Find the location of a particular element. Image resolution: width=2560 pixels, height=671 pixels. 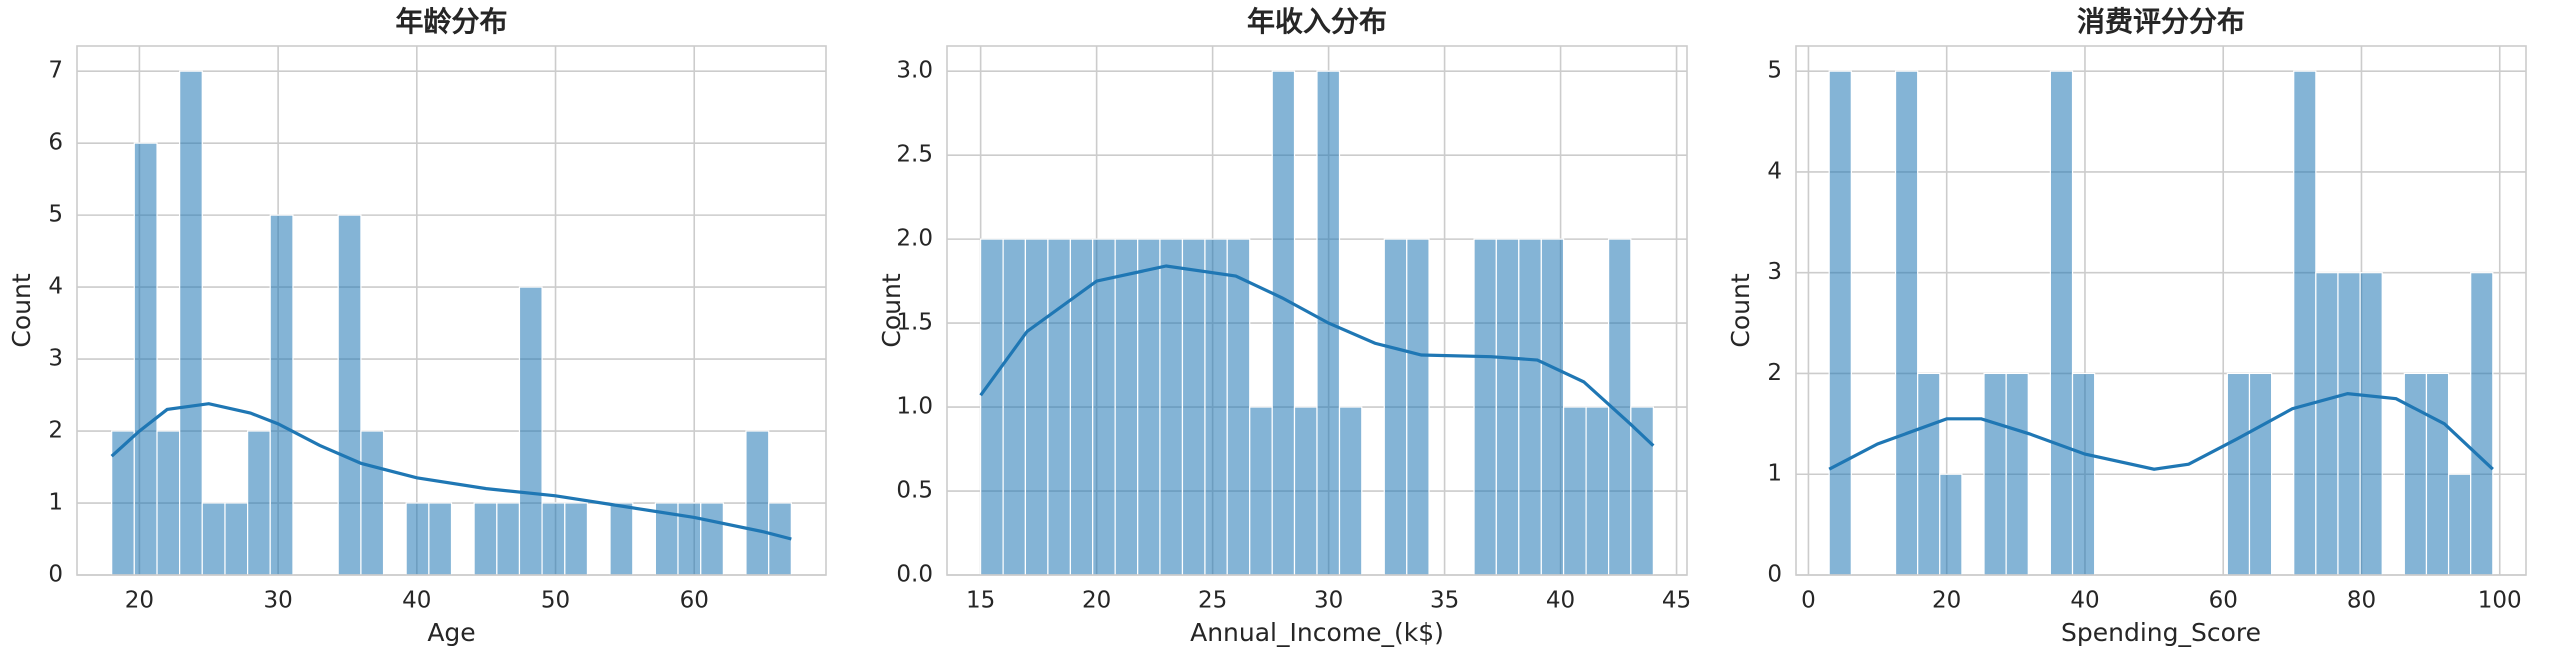

y-tick-label: 1.0 is located at coordinates (914, 407).